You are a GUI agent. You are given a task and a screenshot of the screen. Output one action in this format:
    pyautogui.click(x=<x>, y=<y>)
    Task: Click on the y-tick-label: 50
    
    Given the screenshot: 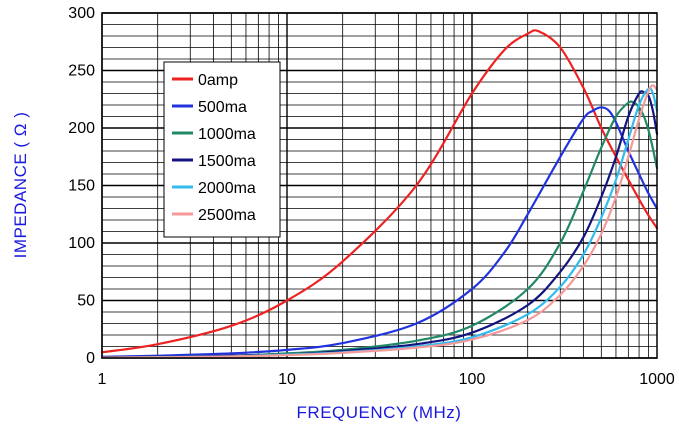 What is the action you would take?
    pyautogui.click(x=86, y=301)
    